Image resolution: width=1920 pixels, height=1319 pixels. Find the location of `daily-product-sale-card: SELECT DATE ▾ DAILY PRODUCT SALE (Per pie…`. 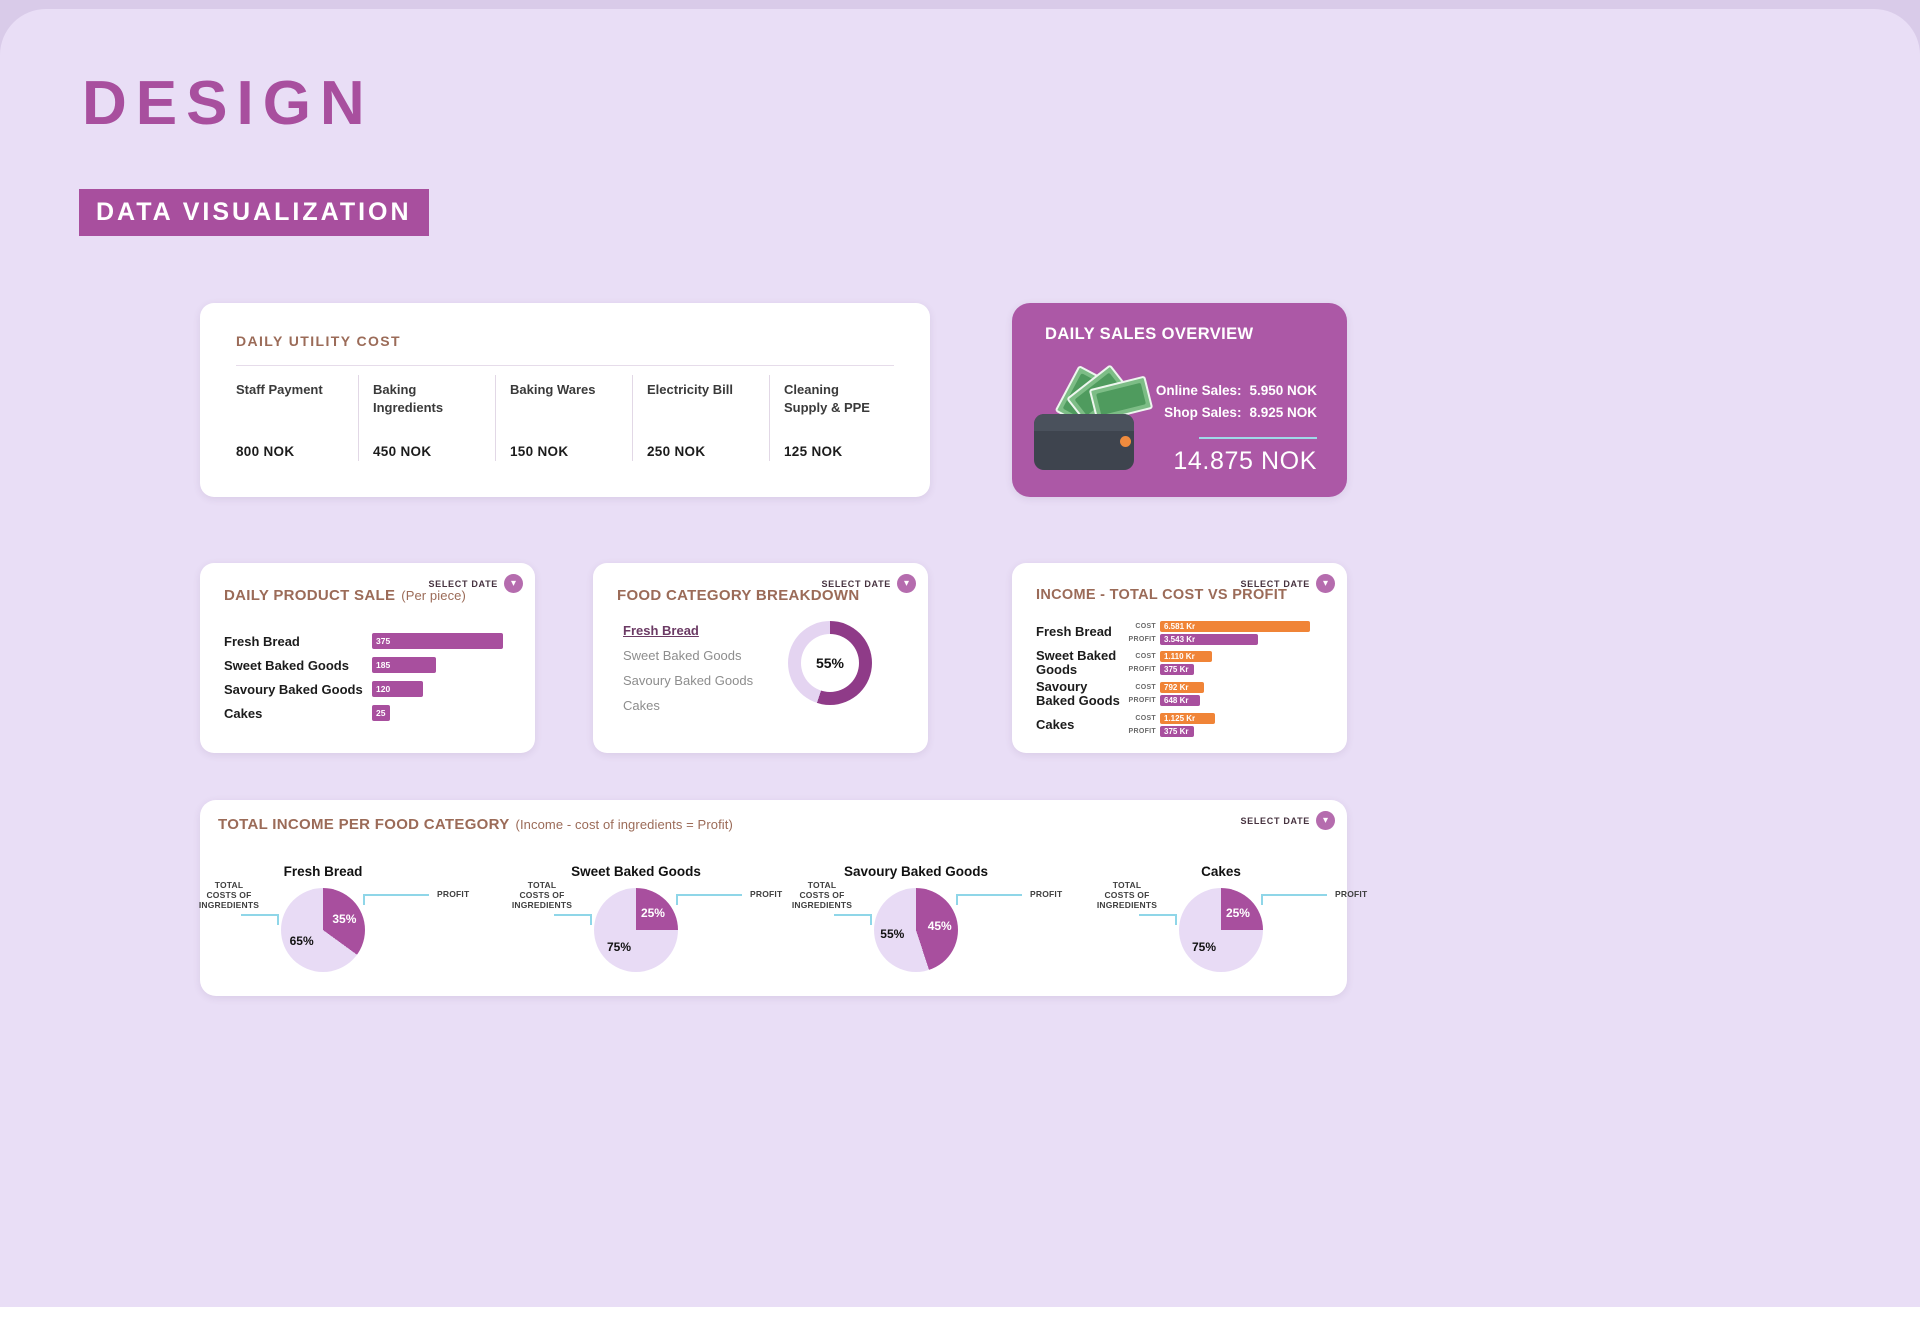

daily-product-sale-card: SELECT DATE ▾ DAILY PRODUCT SALE (Per pie… is located at coordinates (367, 658).